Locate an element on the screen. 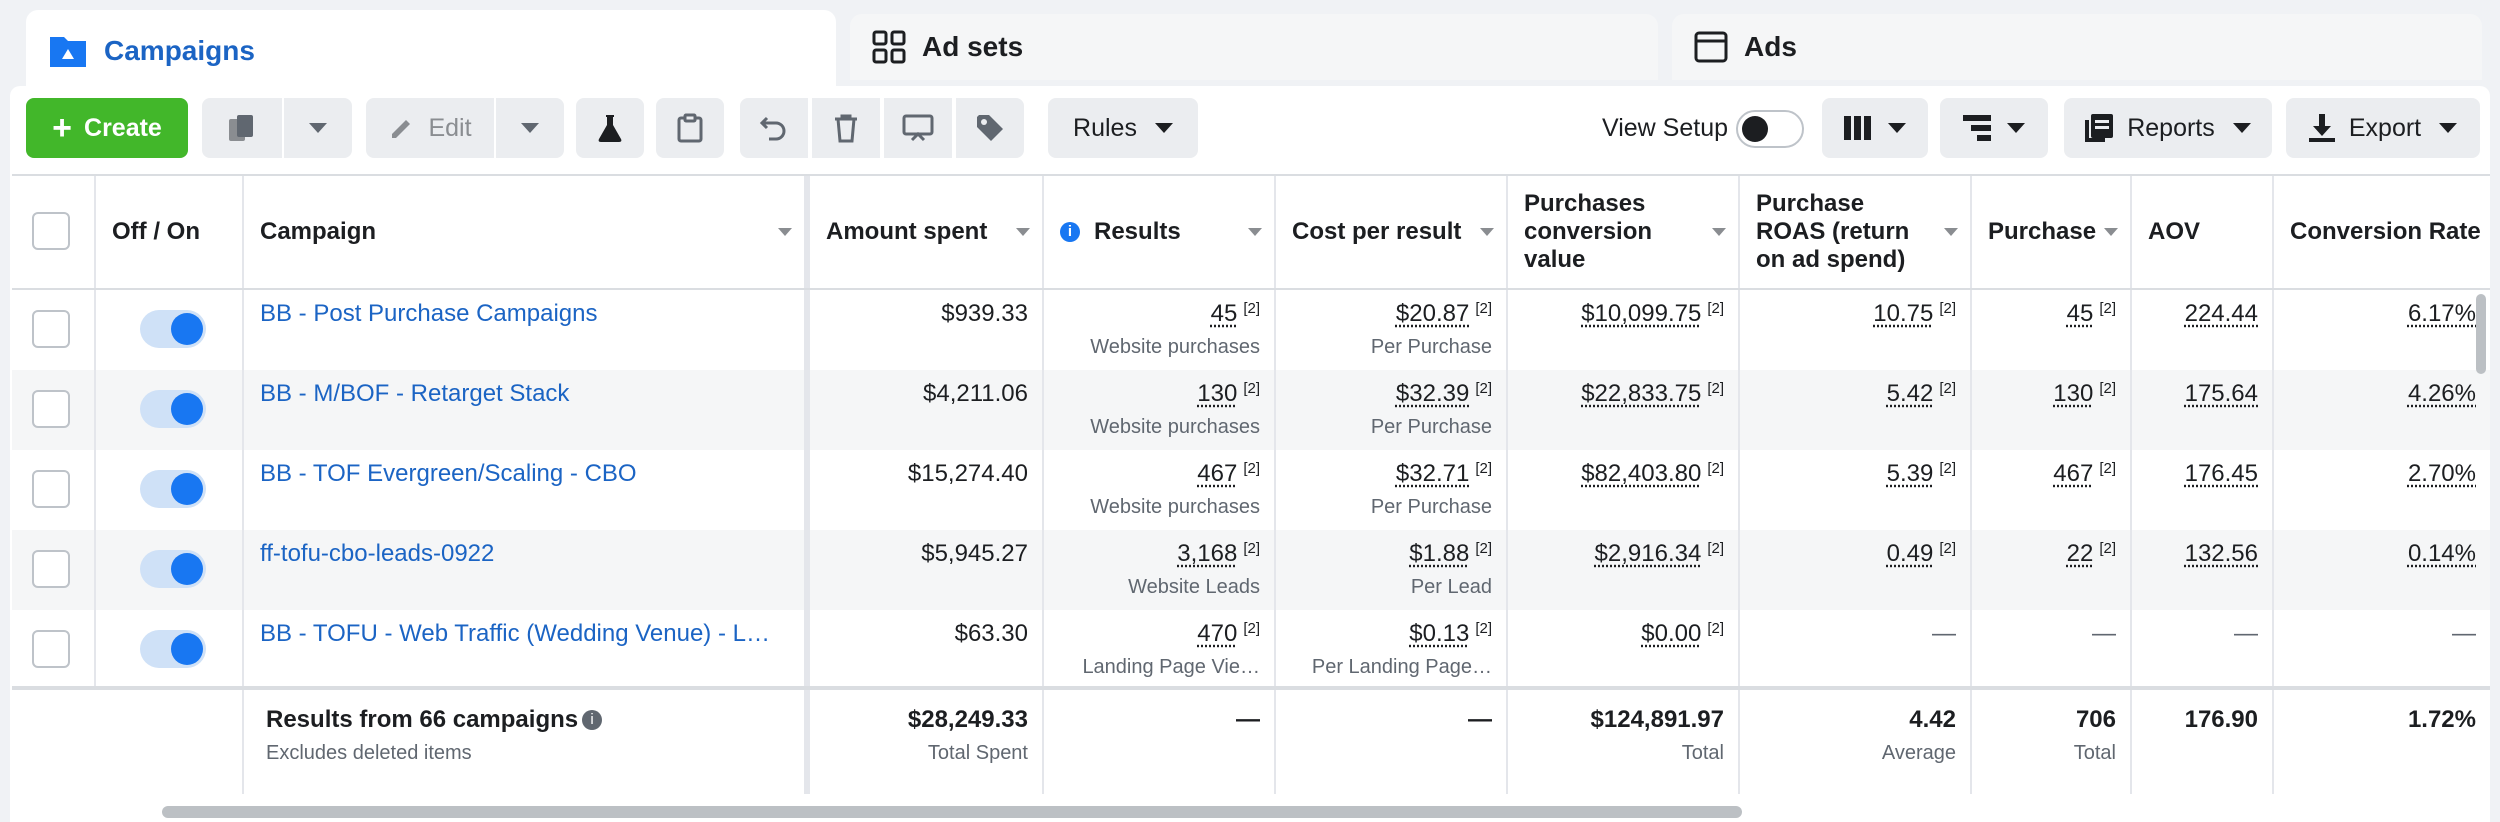 This screenshot has width=2500, height=822. row-toggle-cell is located at coordinates (170, 650).